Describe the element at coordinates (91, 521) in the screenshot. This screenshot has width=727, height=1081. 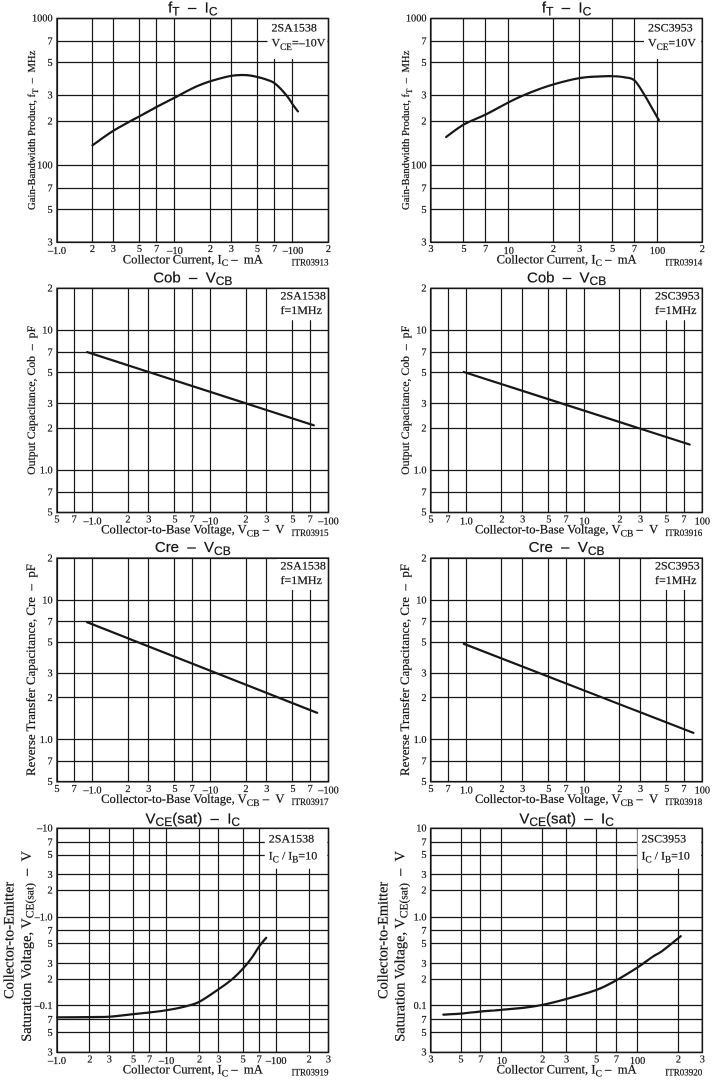
I see `svg-text: –1.0` at that location.